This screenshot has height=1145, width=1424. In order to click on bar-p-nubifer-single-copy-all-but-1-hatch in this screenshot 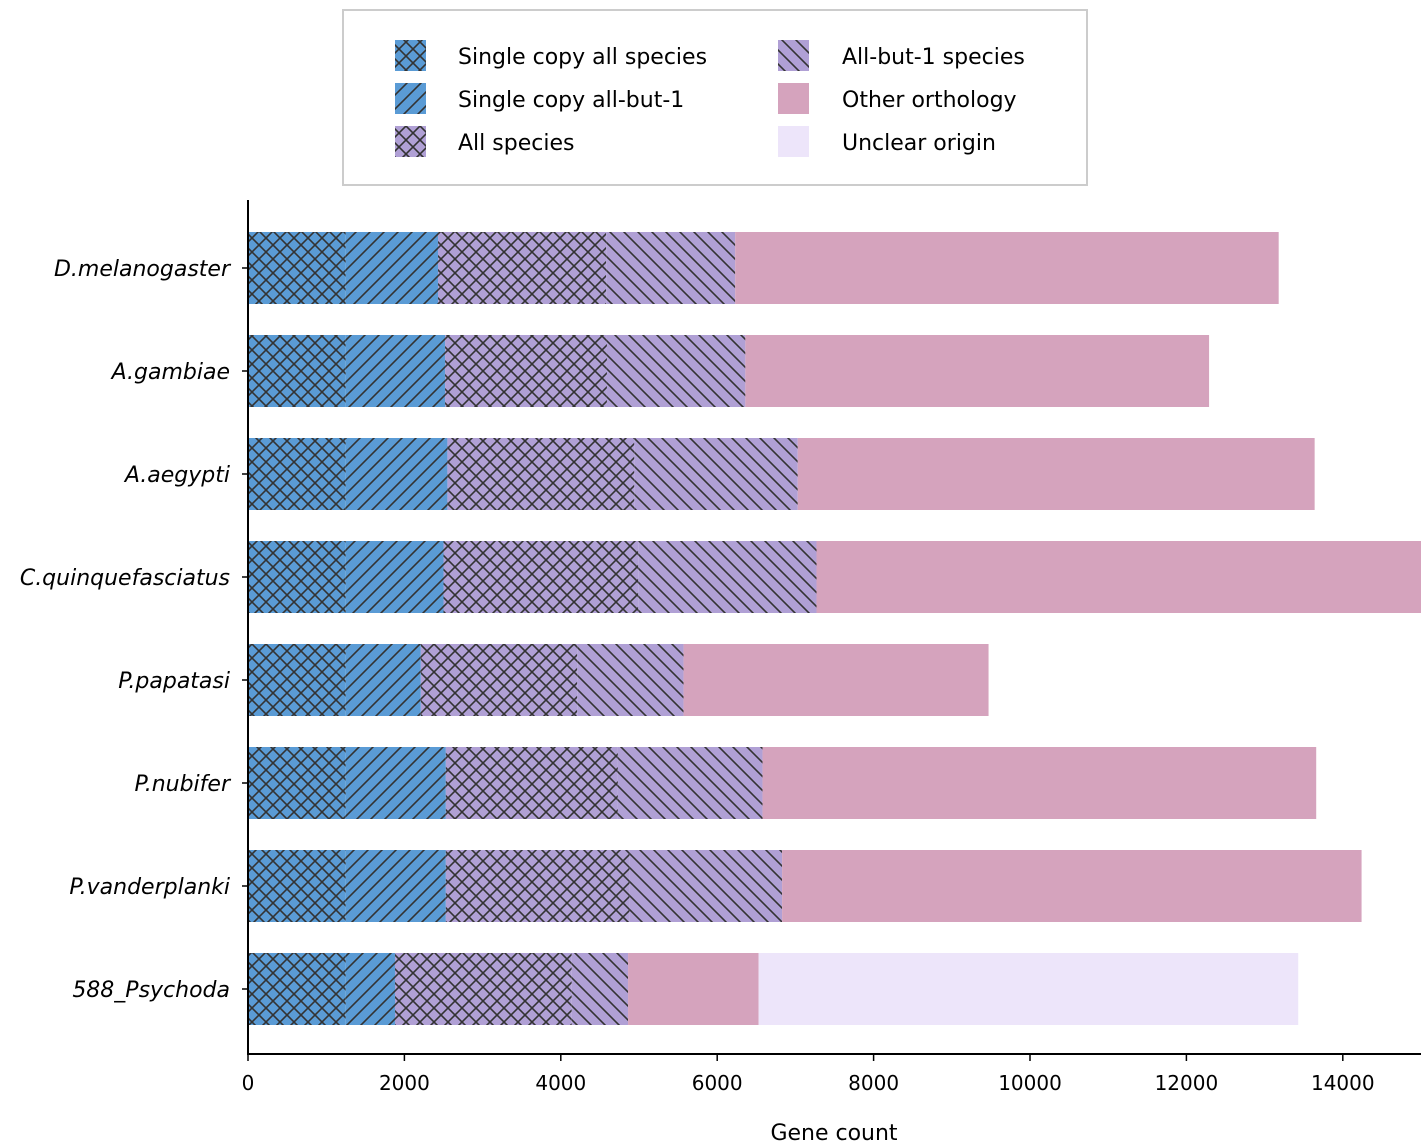, I will do `click(395, 783)`.